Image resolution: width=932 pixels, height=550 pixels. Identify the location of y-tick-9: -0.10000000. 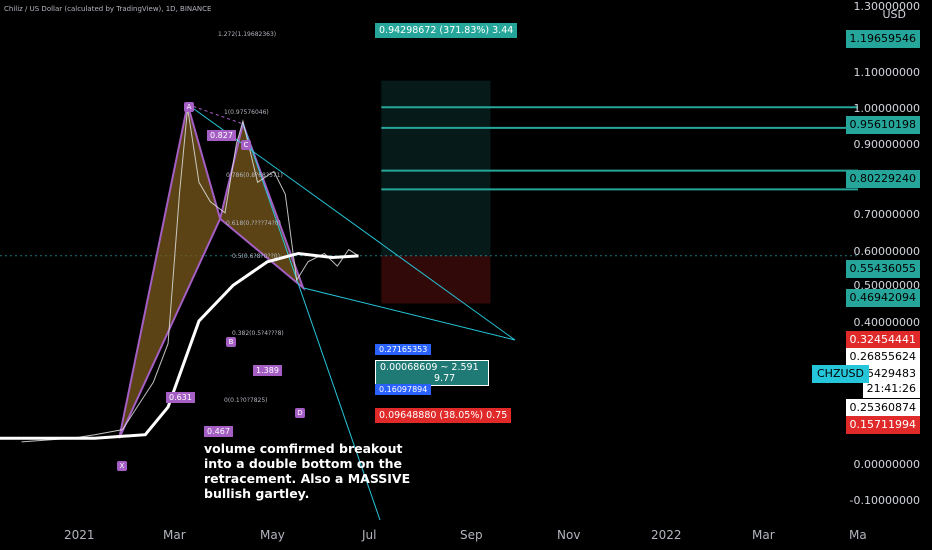
(884, 500).